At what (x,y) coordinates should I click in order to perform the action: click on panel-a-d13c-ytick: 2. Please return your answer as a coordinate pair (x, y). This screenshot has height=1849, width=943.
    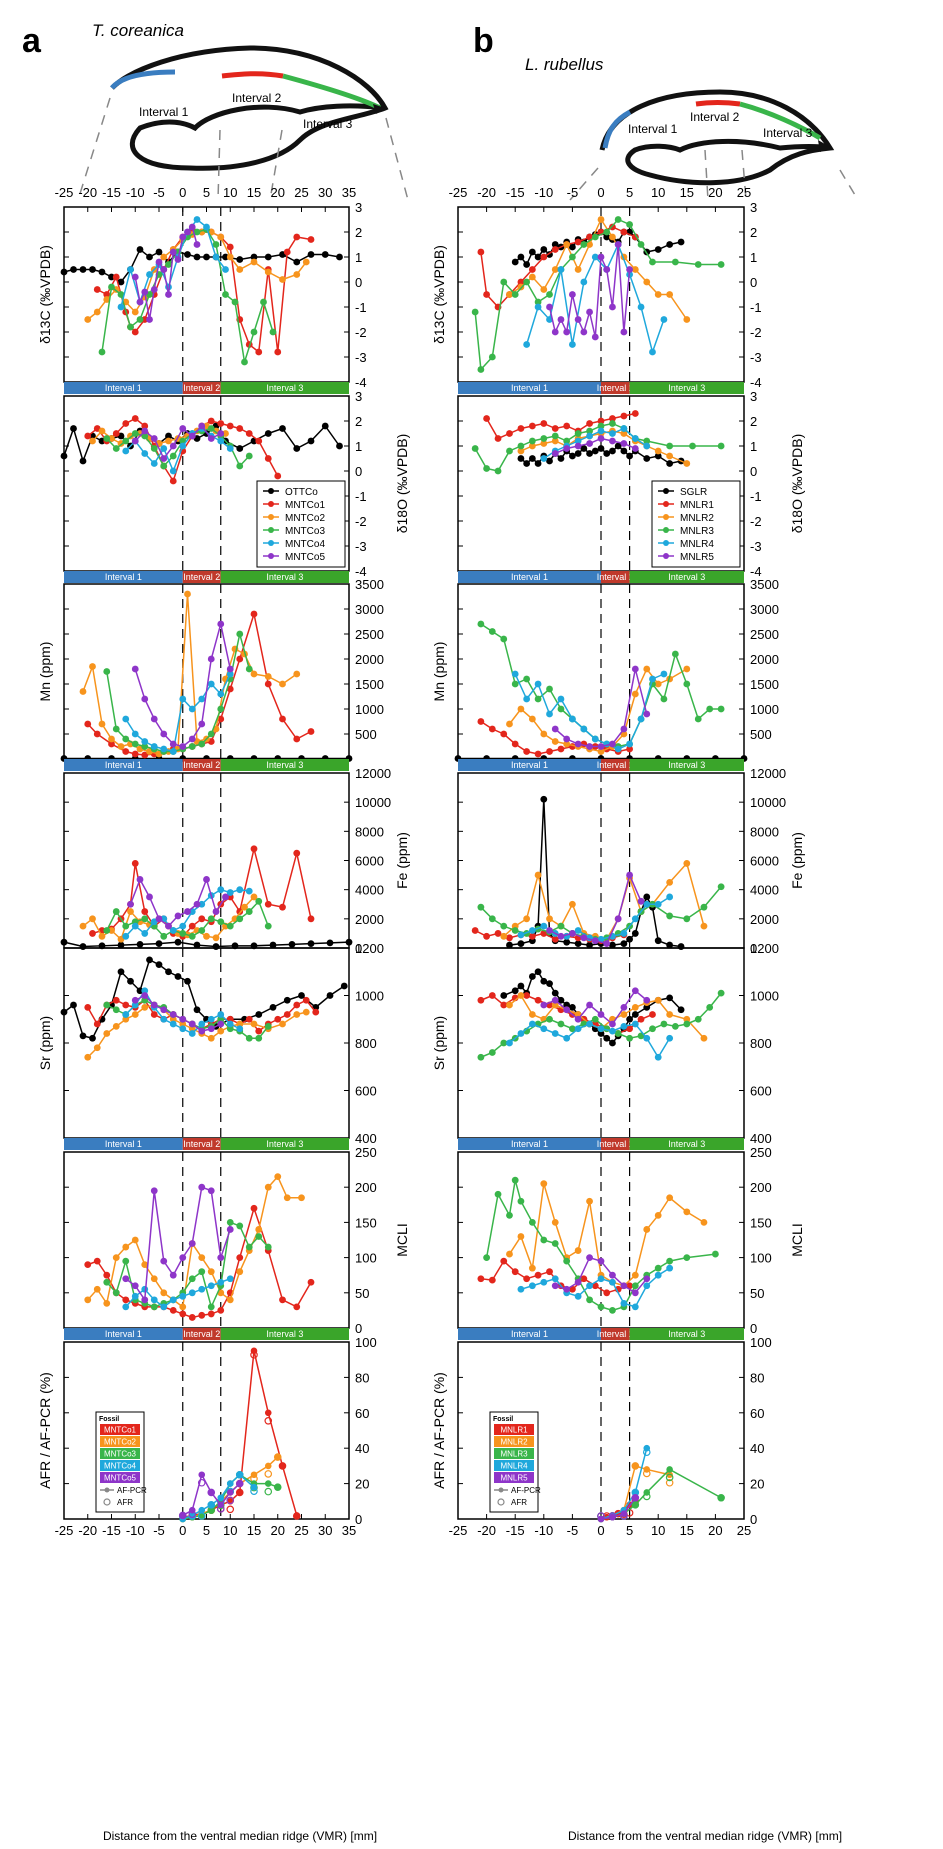
    Looking at the image, I should click on (358, 232).